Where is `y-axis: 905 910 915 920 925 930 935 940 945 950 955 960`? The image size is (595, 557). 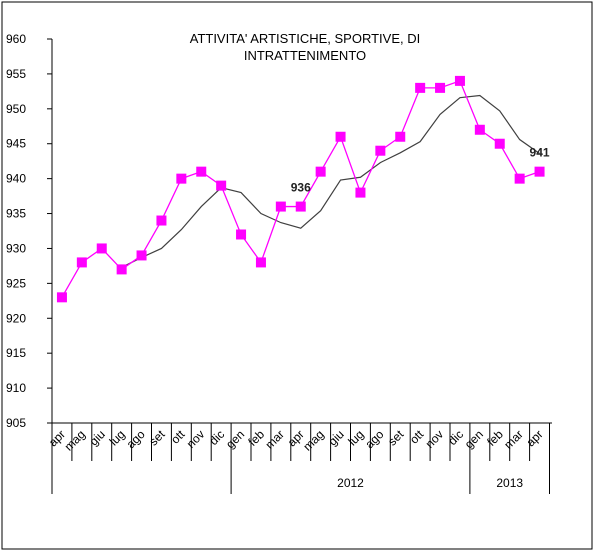 y-axis: 905 910 915 920 925 930 935 940 945 950 955 960 is located at coordinates (29, 231).